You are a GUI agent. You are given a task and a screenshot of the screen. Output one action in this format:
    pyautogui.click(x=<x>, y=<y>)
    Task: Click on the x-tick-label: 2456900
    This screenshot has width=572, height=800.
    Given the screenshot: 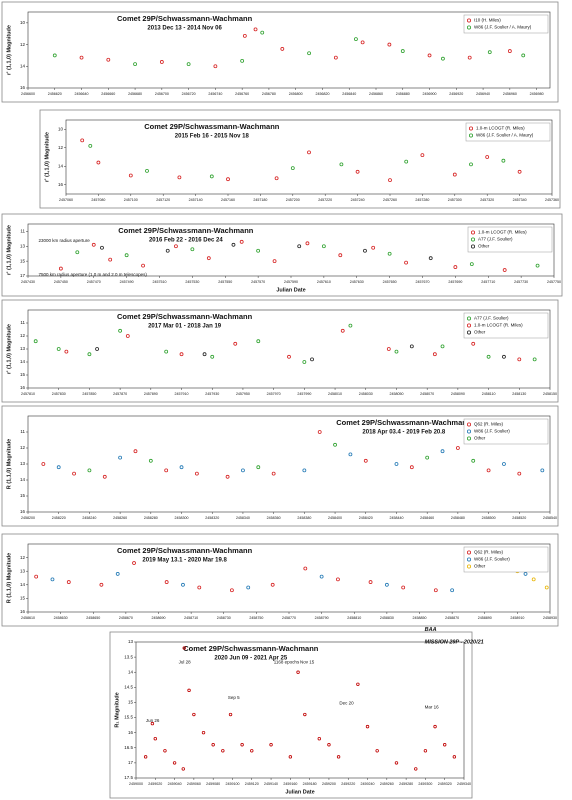 What is the action you would take?
    pyautogui.click(x=430, y=94)
    